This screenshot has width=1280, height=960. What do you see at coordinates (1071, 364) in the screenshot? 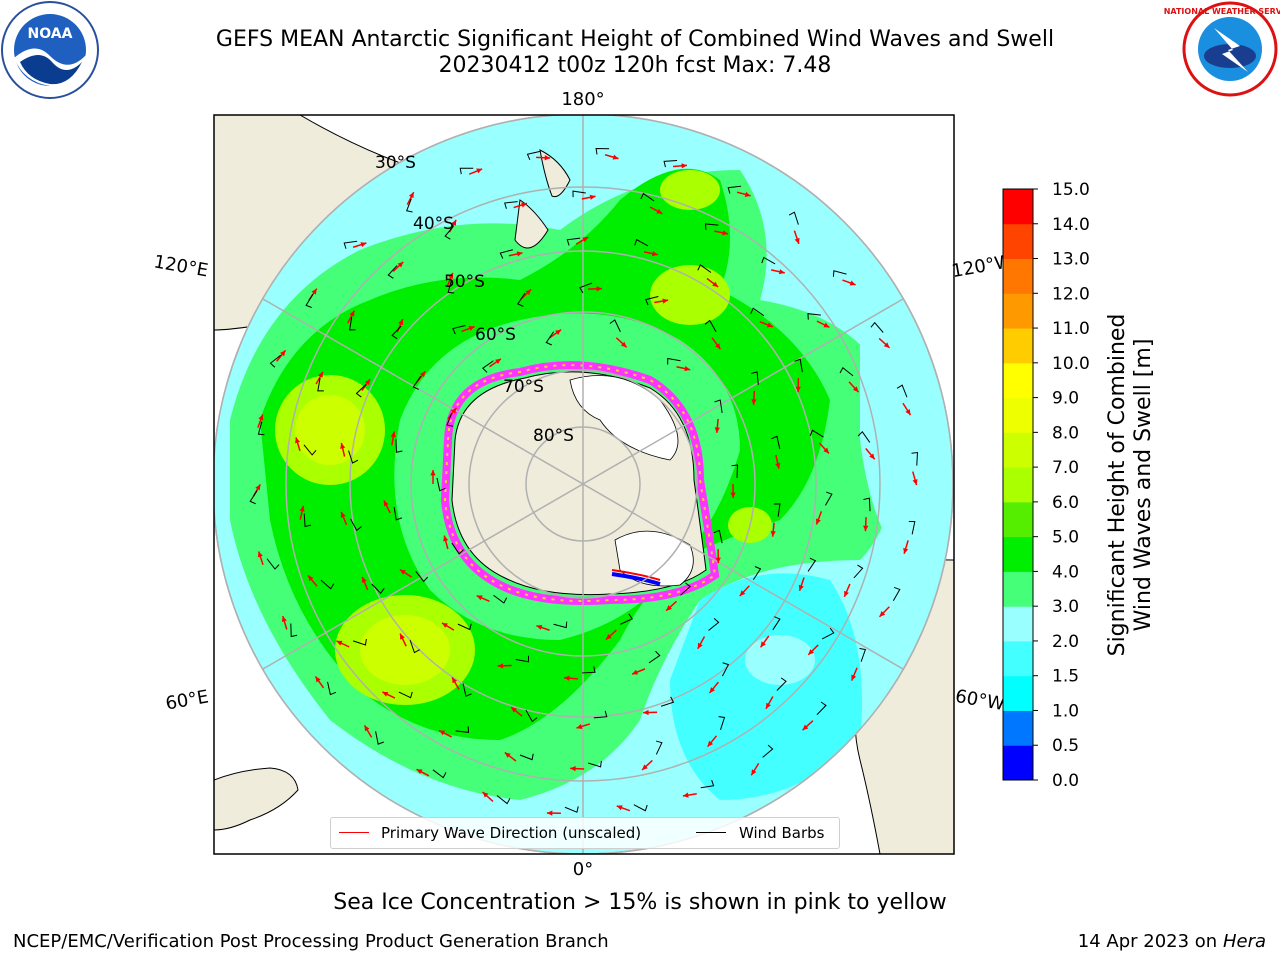
I see `colorbar-tick-label: 10.0` at bounding box center [1071, 364].